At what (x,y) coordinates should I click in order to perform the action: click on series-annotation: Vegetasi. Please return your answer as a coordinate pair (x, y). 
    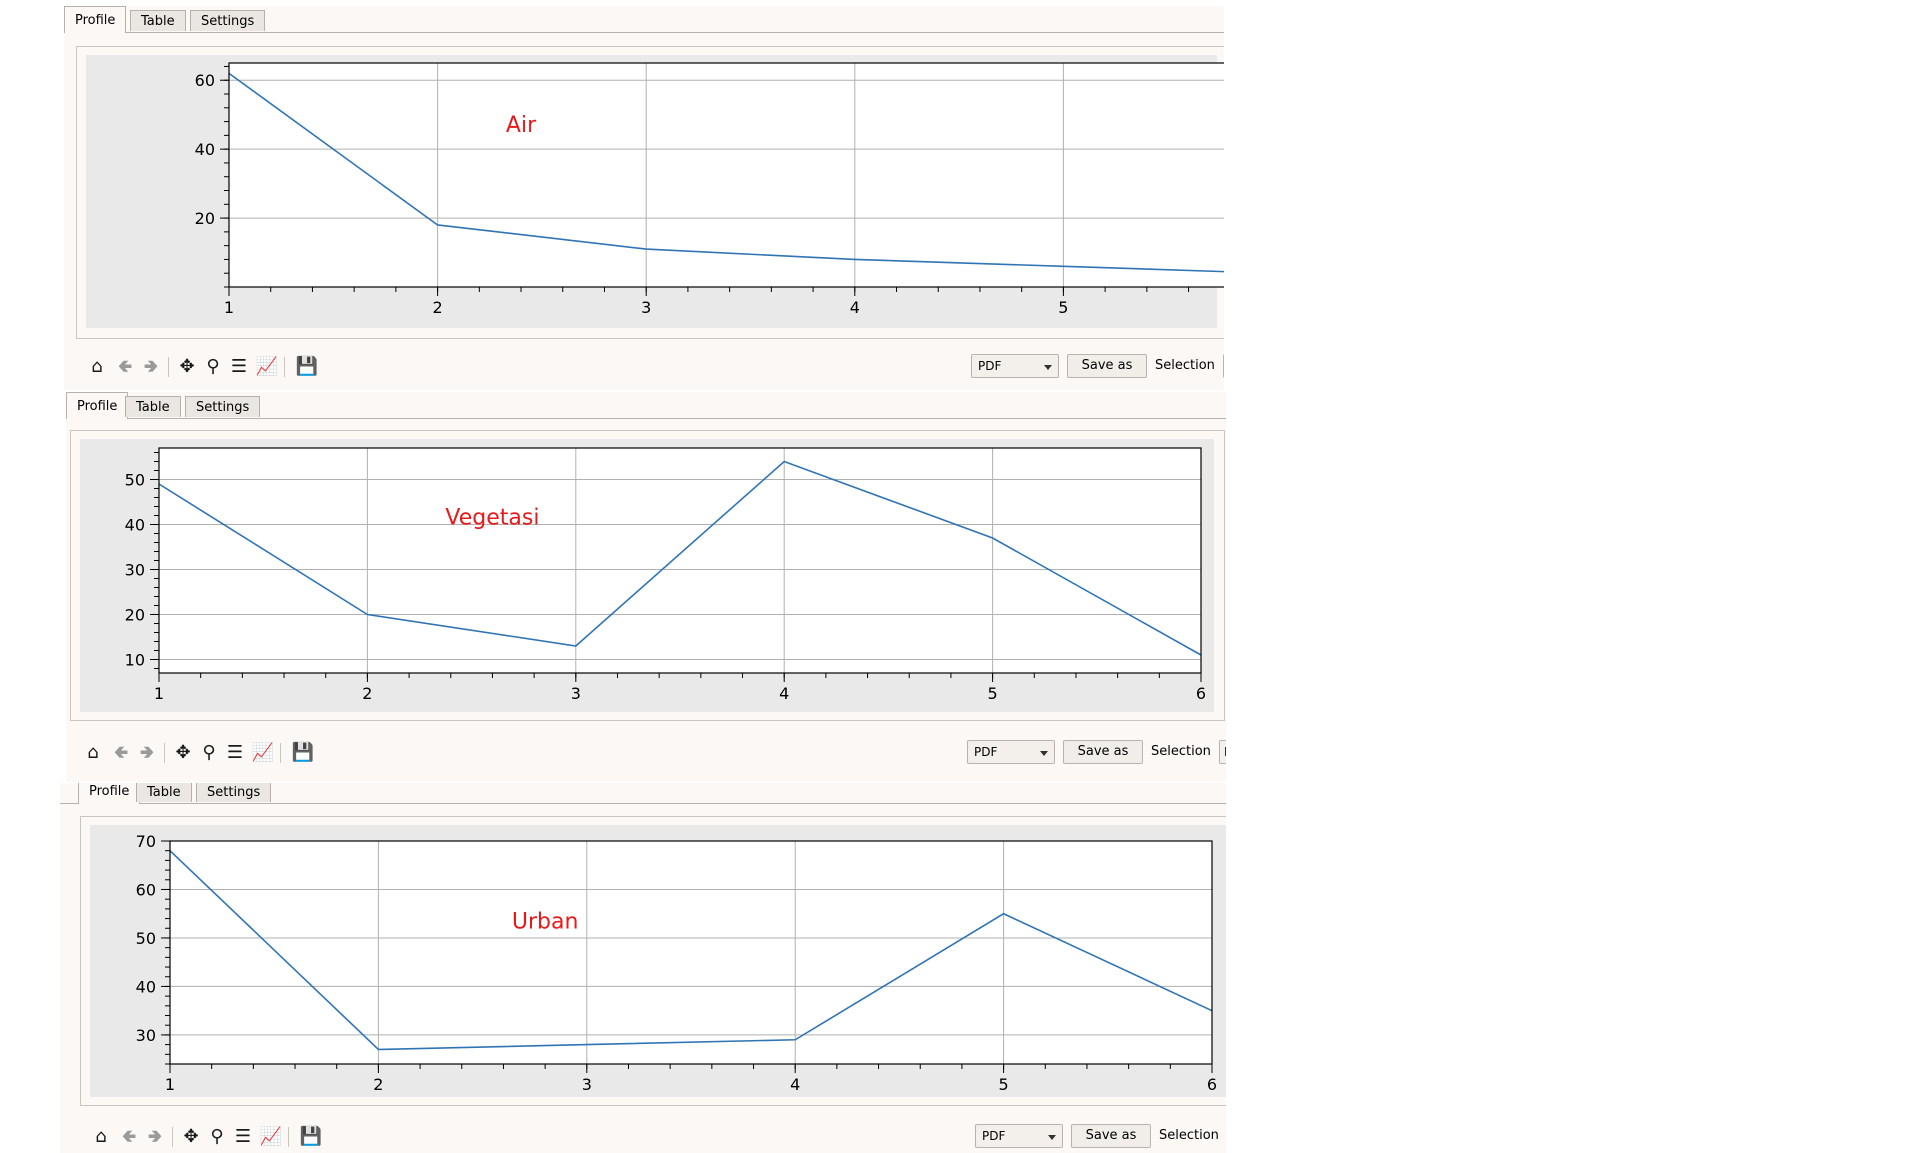
    Looking at the image, I should click on (492, 518).